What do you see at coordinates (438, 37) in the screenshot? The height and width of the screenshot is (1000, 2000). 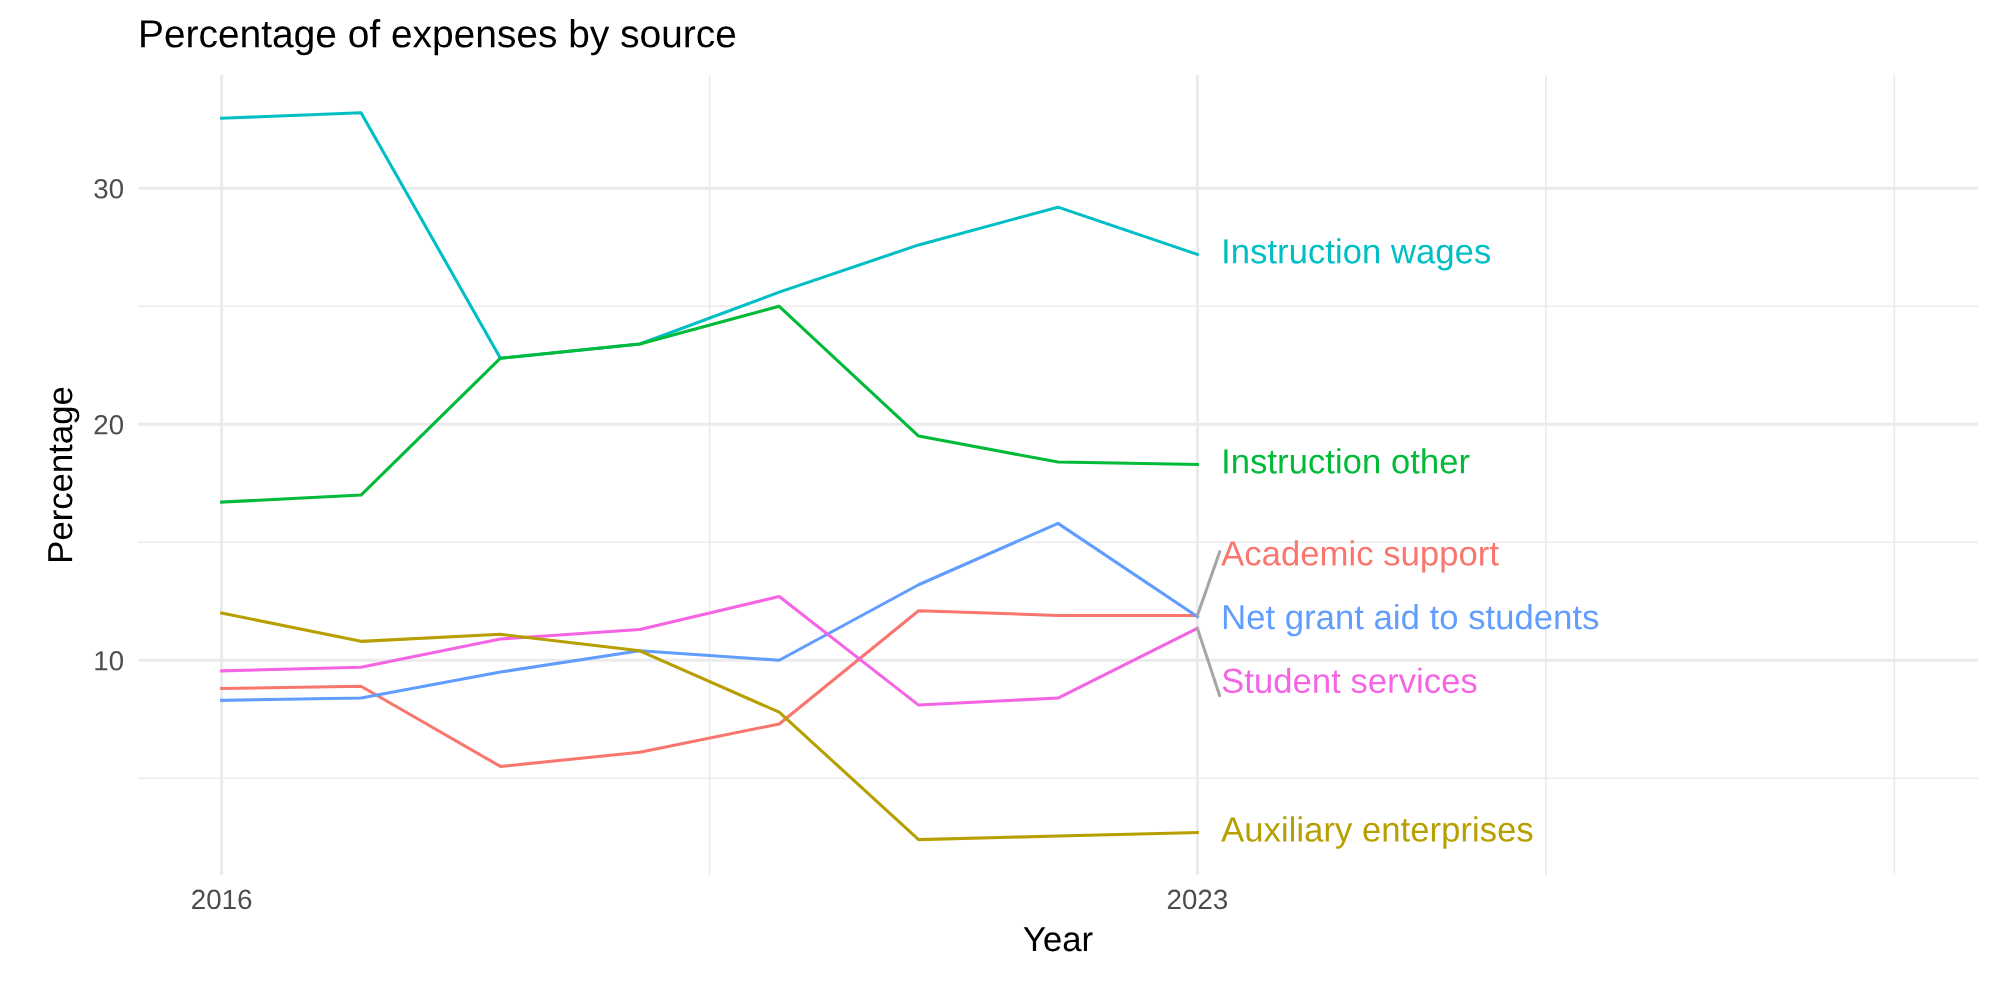 I see `chart-title: Percentage of expenses by source` at bounding box center [438, 37].